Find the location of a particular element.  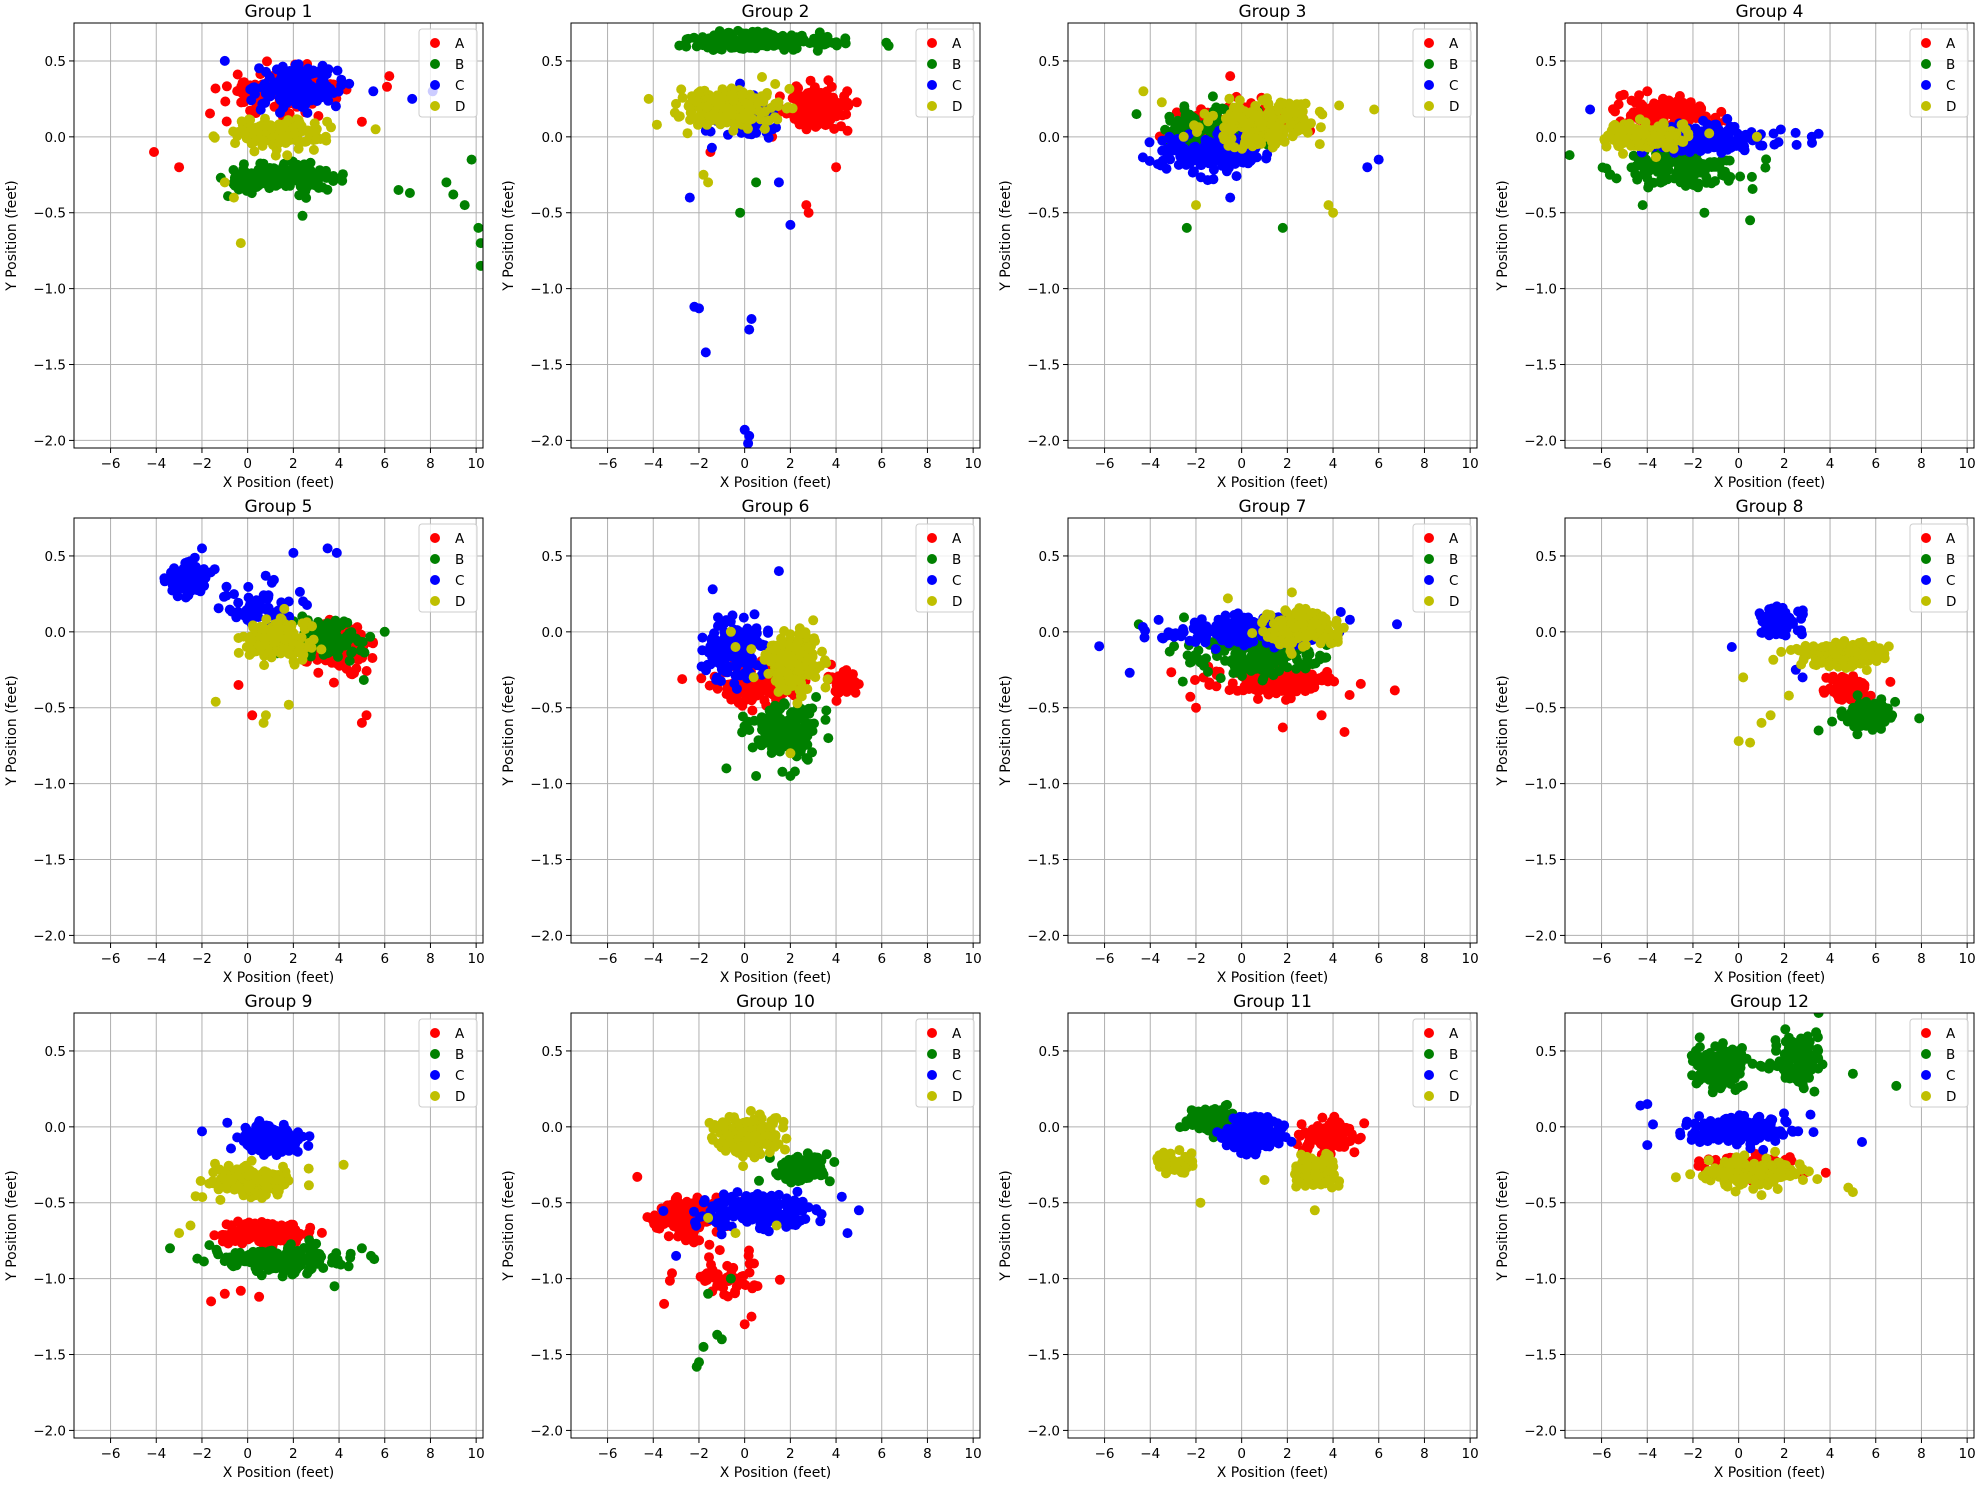

series-B is located at coordinates (1668, 185).